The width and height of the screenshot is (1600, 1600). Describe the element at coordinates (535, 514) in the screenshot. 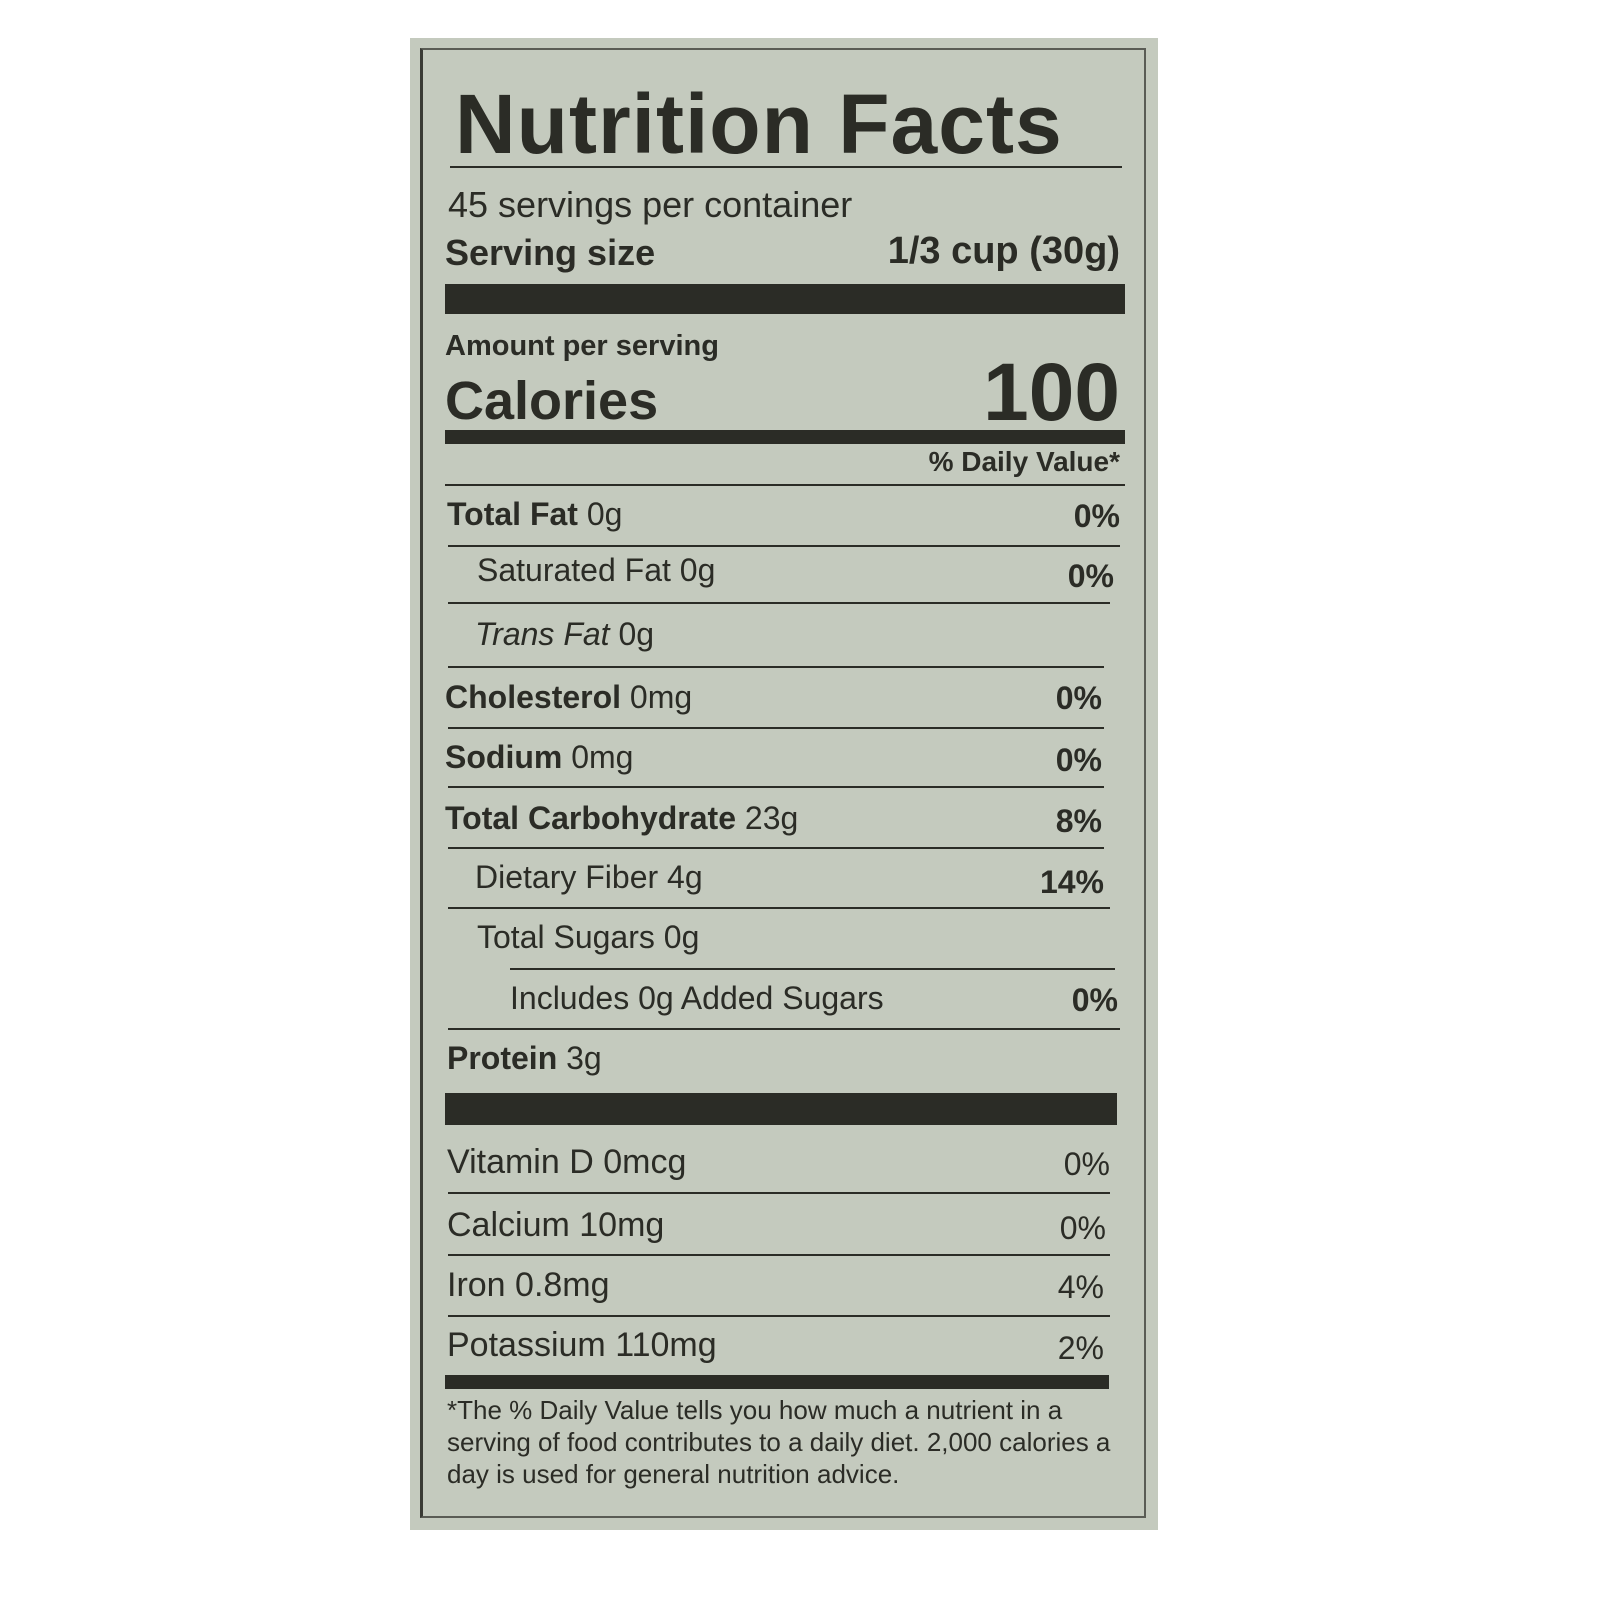

I see `nutrient-row-total-fat: Total Fat 0g` at that location.